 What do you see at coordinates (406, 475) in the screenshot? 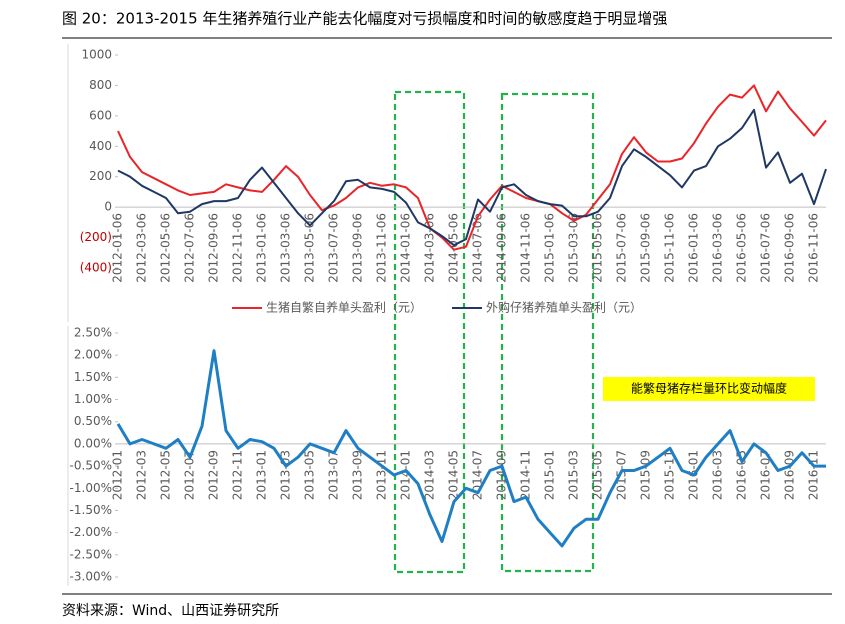
I see `x-tick-label: 2014-01` at bounding box center [406, 475].